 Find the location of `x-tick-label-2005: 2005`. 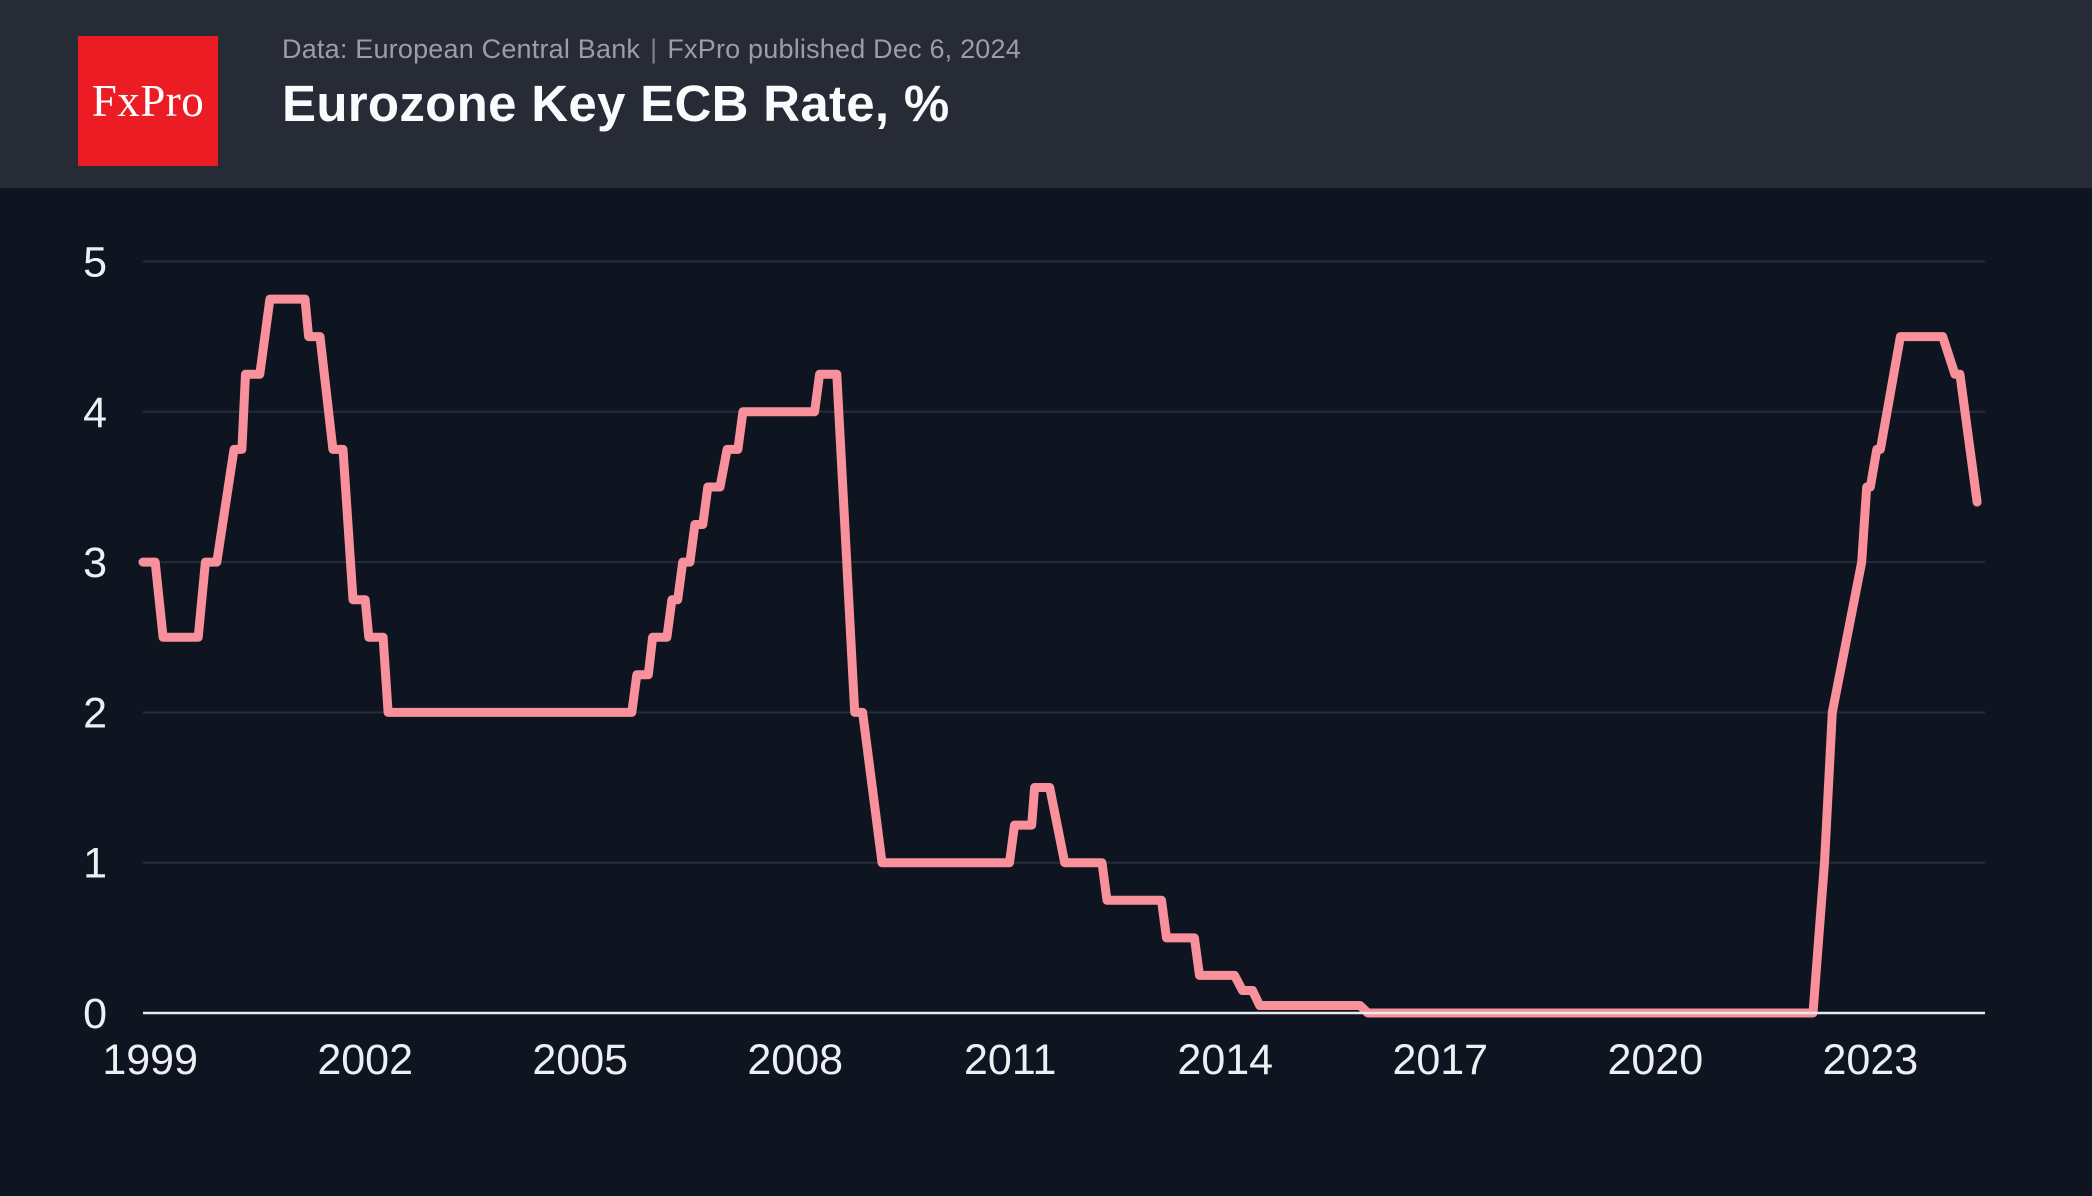

x-tick-label-2005: 2005 is located at coordinates (580, 1060).